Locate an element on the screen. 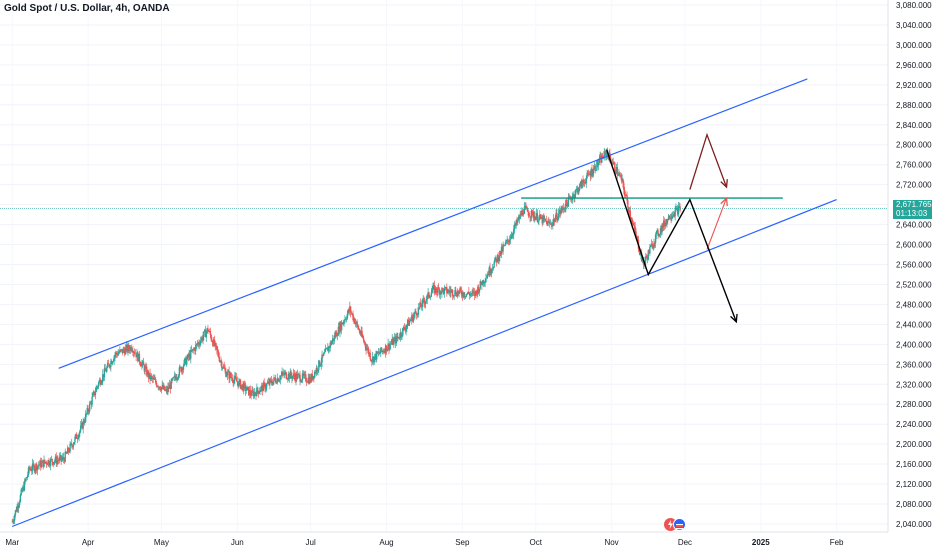 The image size is (932, 550). flag-icon is located at coordinates (679, 524).